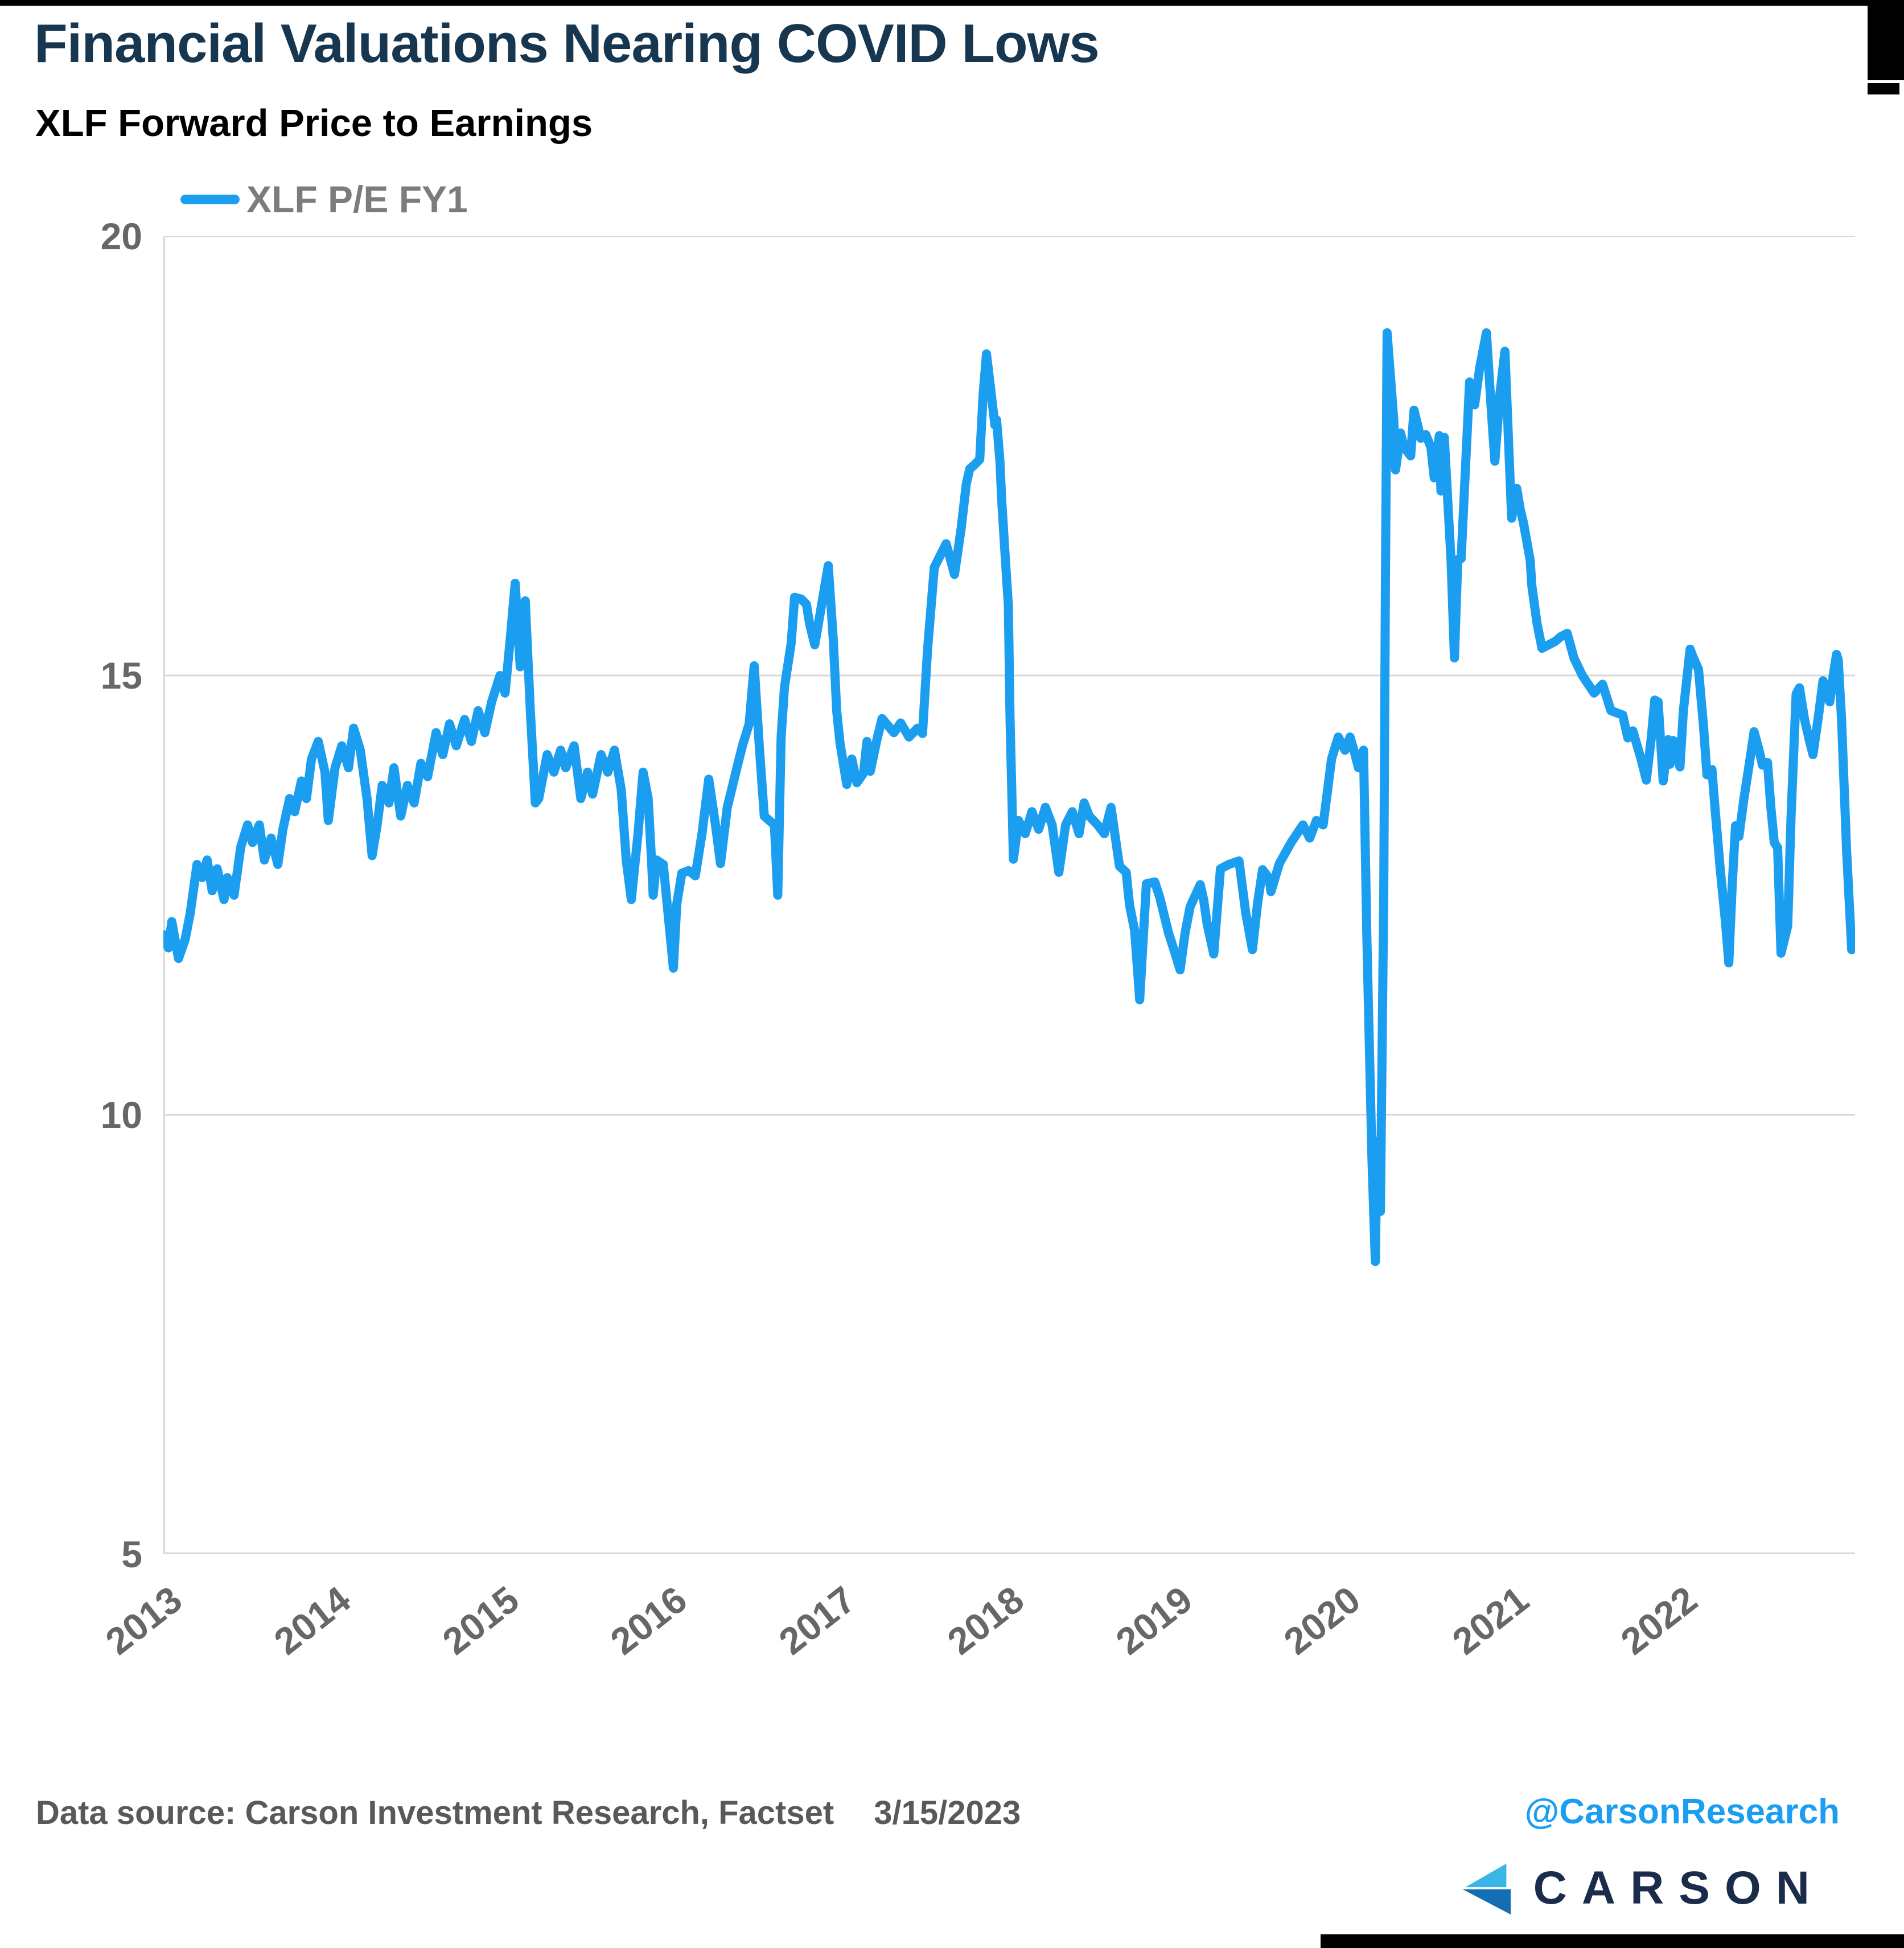  Describe the element at coordinates (1682, 1812) in the screenshot. I see `twitter-handle: @CarsonResearch` at that location.